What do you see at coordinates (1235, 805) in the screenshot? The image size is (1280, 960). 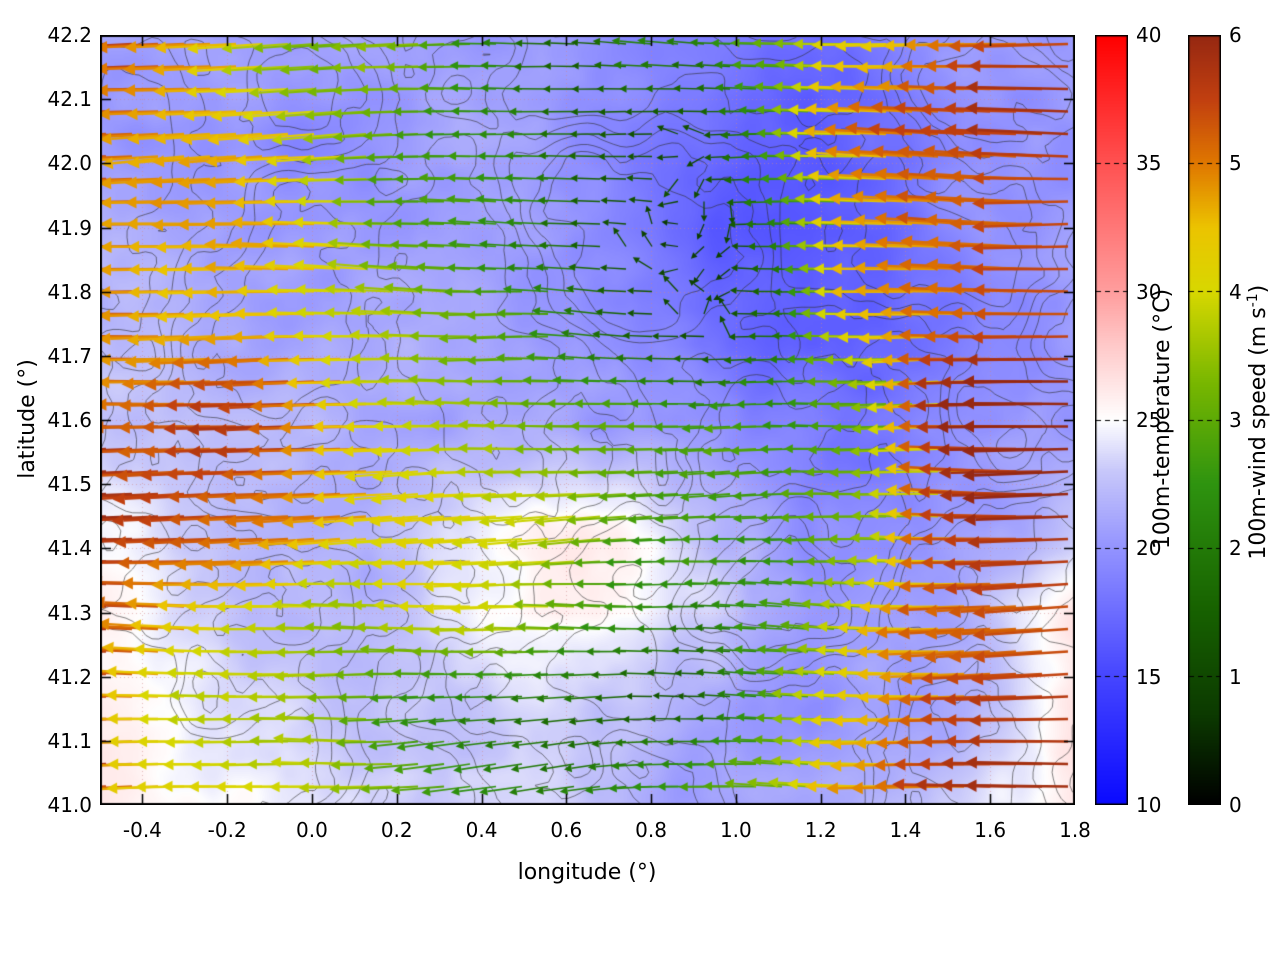 I see `wind-colorbar-tick-label: 0` at bounding box center [1235, 805].